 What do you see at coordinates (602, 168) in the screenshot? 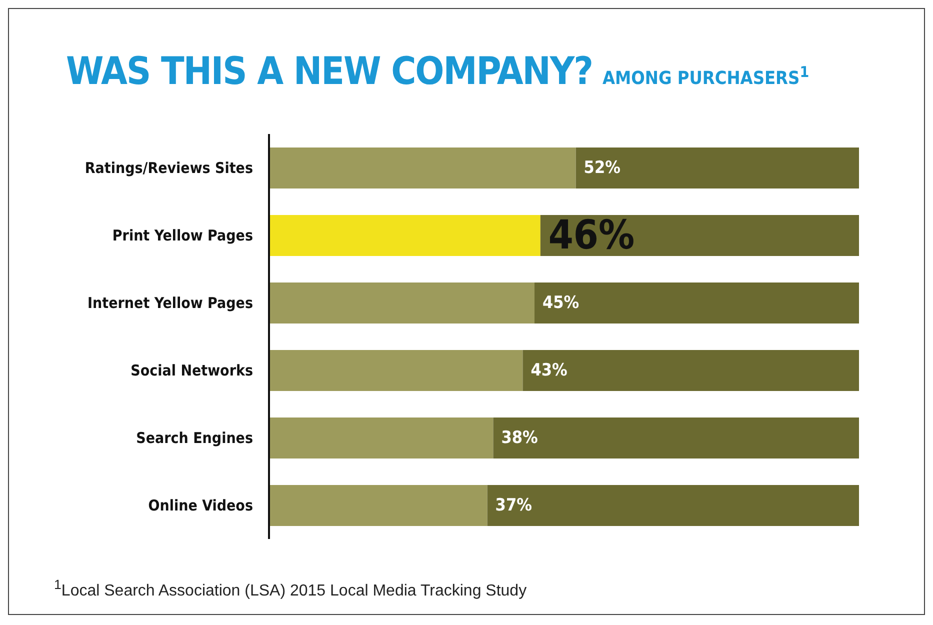
I see `data-label: 52%` at bounding box center [602, 168].